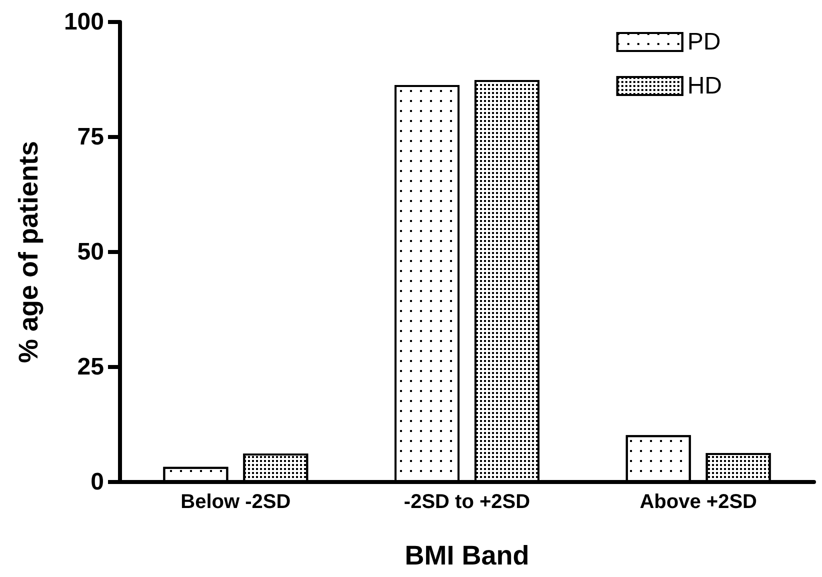 This screenshot has width=822, height=577. I want to click on x-tick-label: Above +2SD, so click(698, 502).